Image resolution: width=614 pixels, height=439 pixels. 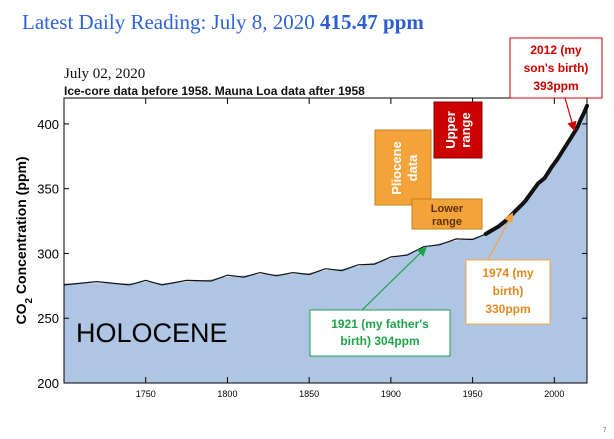 I want to click on lower-range-box, so click(x=447, y=214).